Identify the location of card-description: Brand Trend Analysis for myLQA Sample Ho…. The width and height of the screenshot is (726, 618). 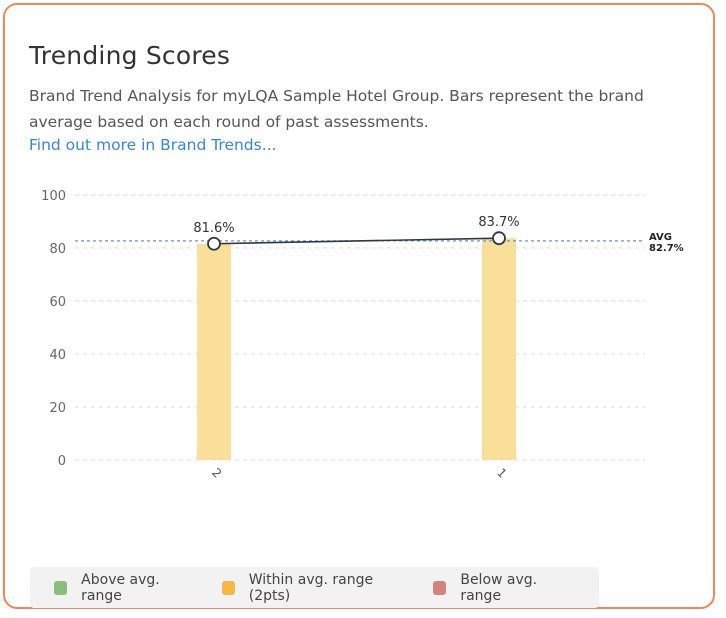
(336, 109).